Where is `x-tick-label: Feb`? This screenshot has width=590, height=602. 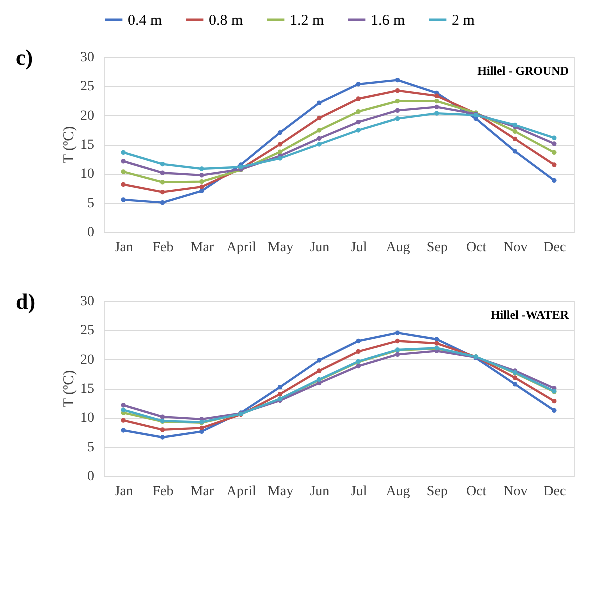
x-tick-label: Feb is located at coordinates (163, 492).